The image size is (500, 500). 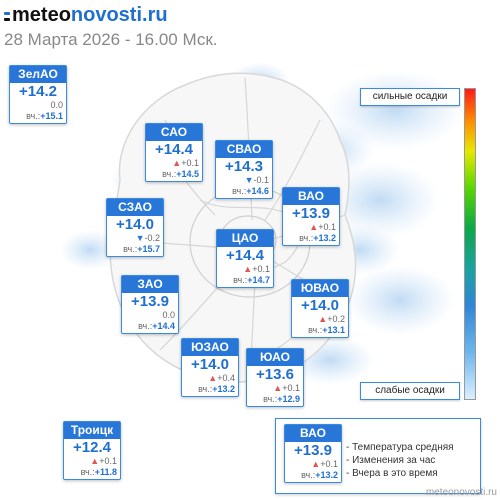 I want to click on district-temperature: +14.2, so click(x=38, y=91).